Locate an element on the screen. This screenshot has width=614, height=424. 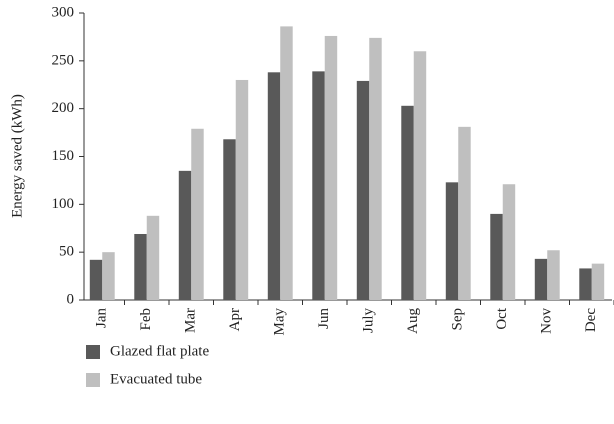
y-tick-label: 150 is located at coordinates (63, 156).